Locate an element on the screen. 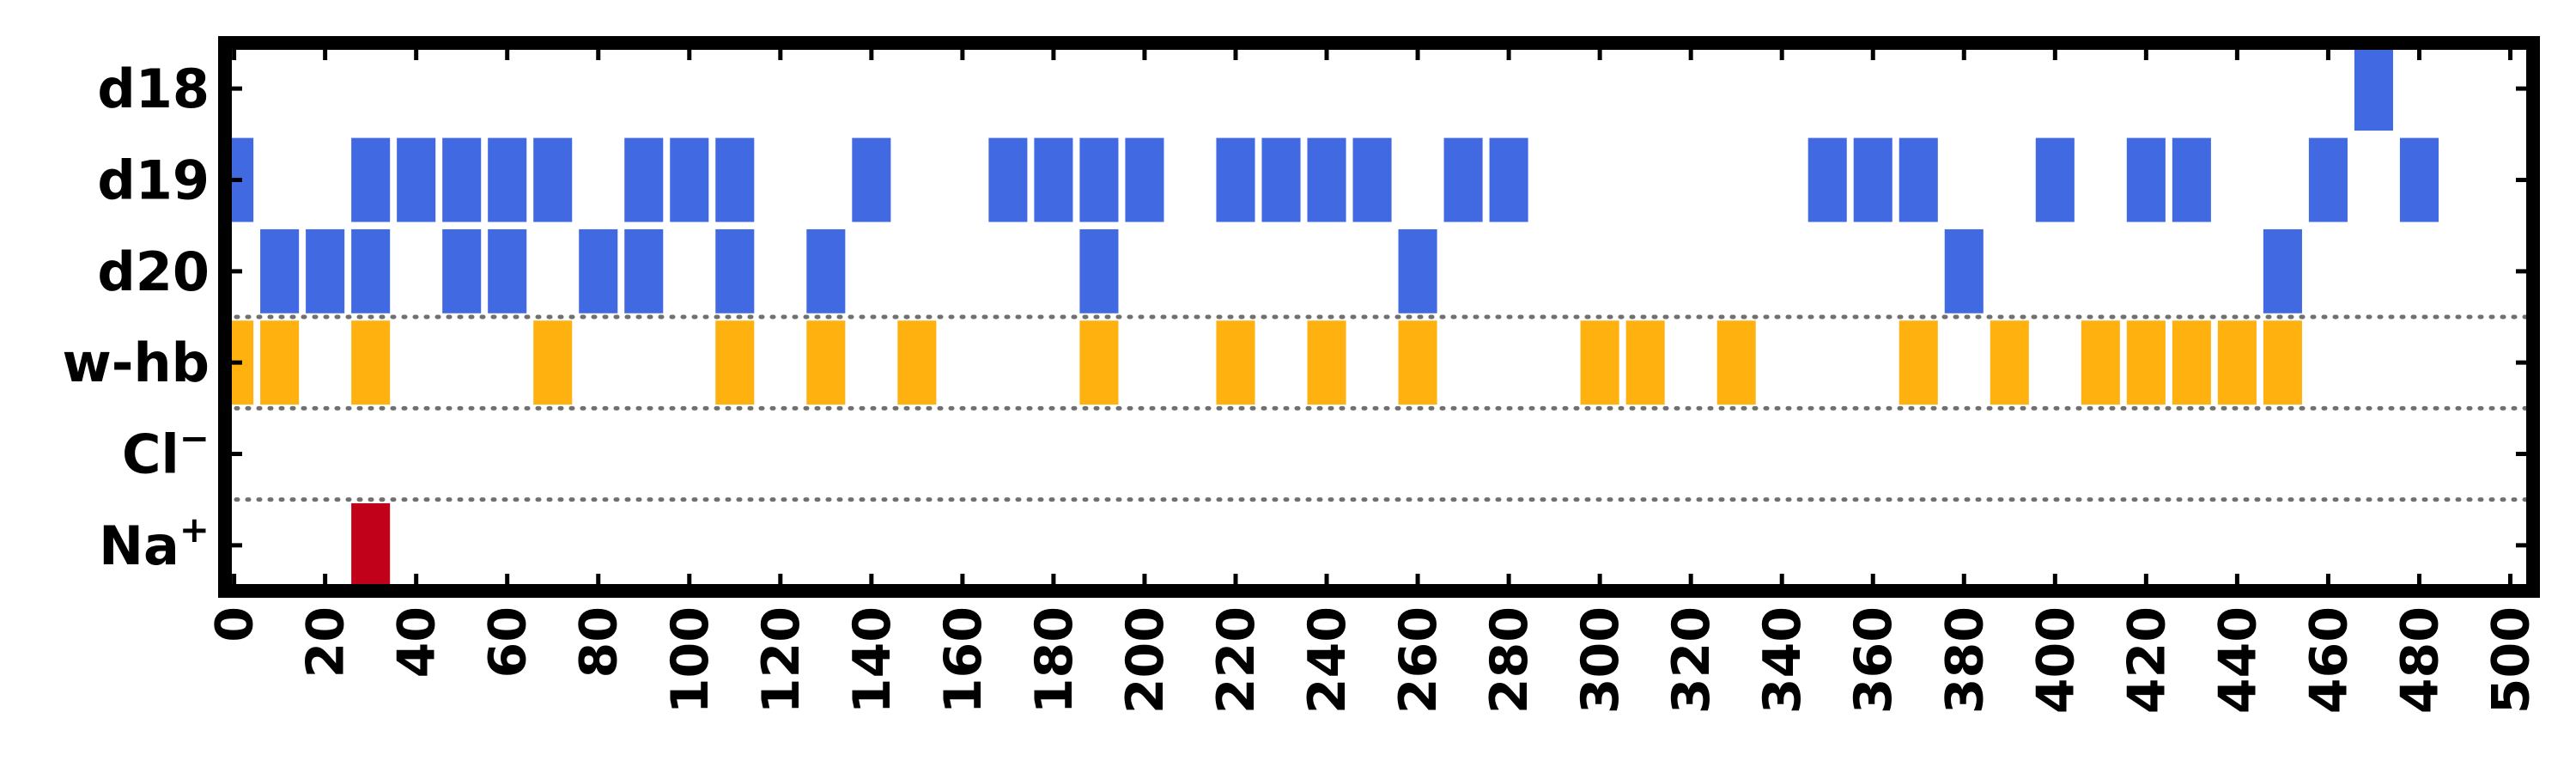 Image resolution: width=2576 pixels, height=773 pixels. x-tick-label: 60 is located at coordinates (508, 642).